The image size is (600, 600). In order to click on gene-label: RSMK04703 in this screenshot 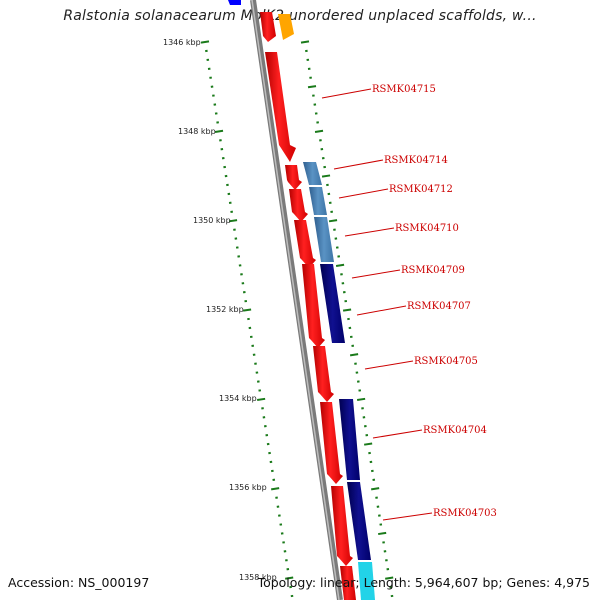, I will do `click(465, 513)`.